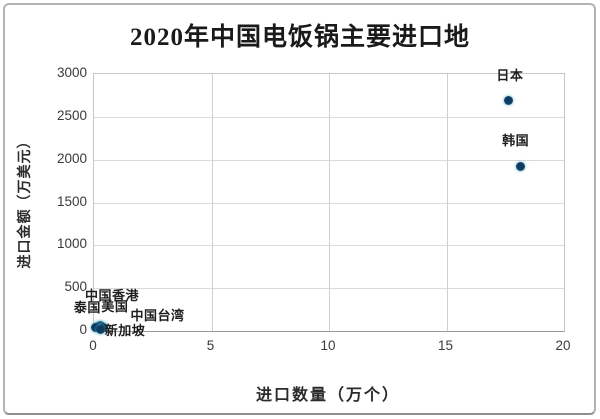 The image size is (600, 419). What do you see at coordinates (71, 158) in the screenshot?
I see `y-tick-label: 2000` at bounding box center [71, 158].